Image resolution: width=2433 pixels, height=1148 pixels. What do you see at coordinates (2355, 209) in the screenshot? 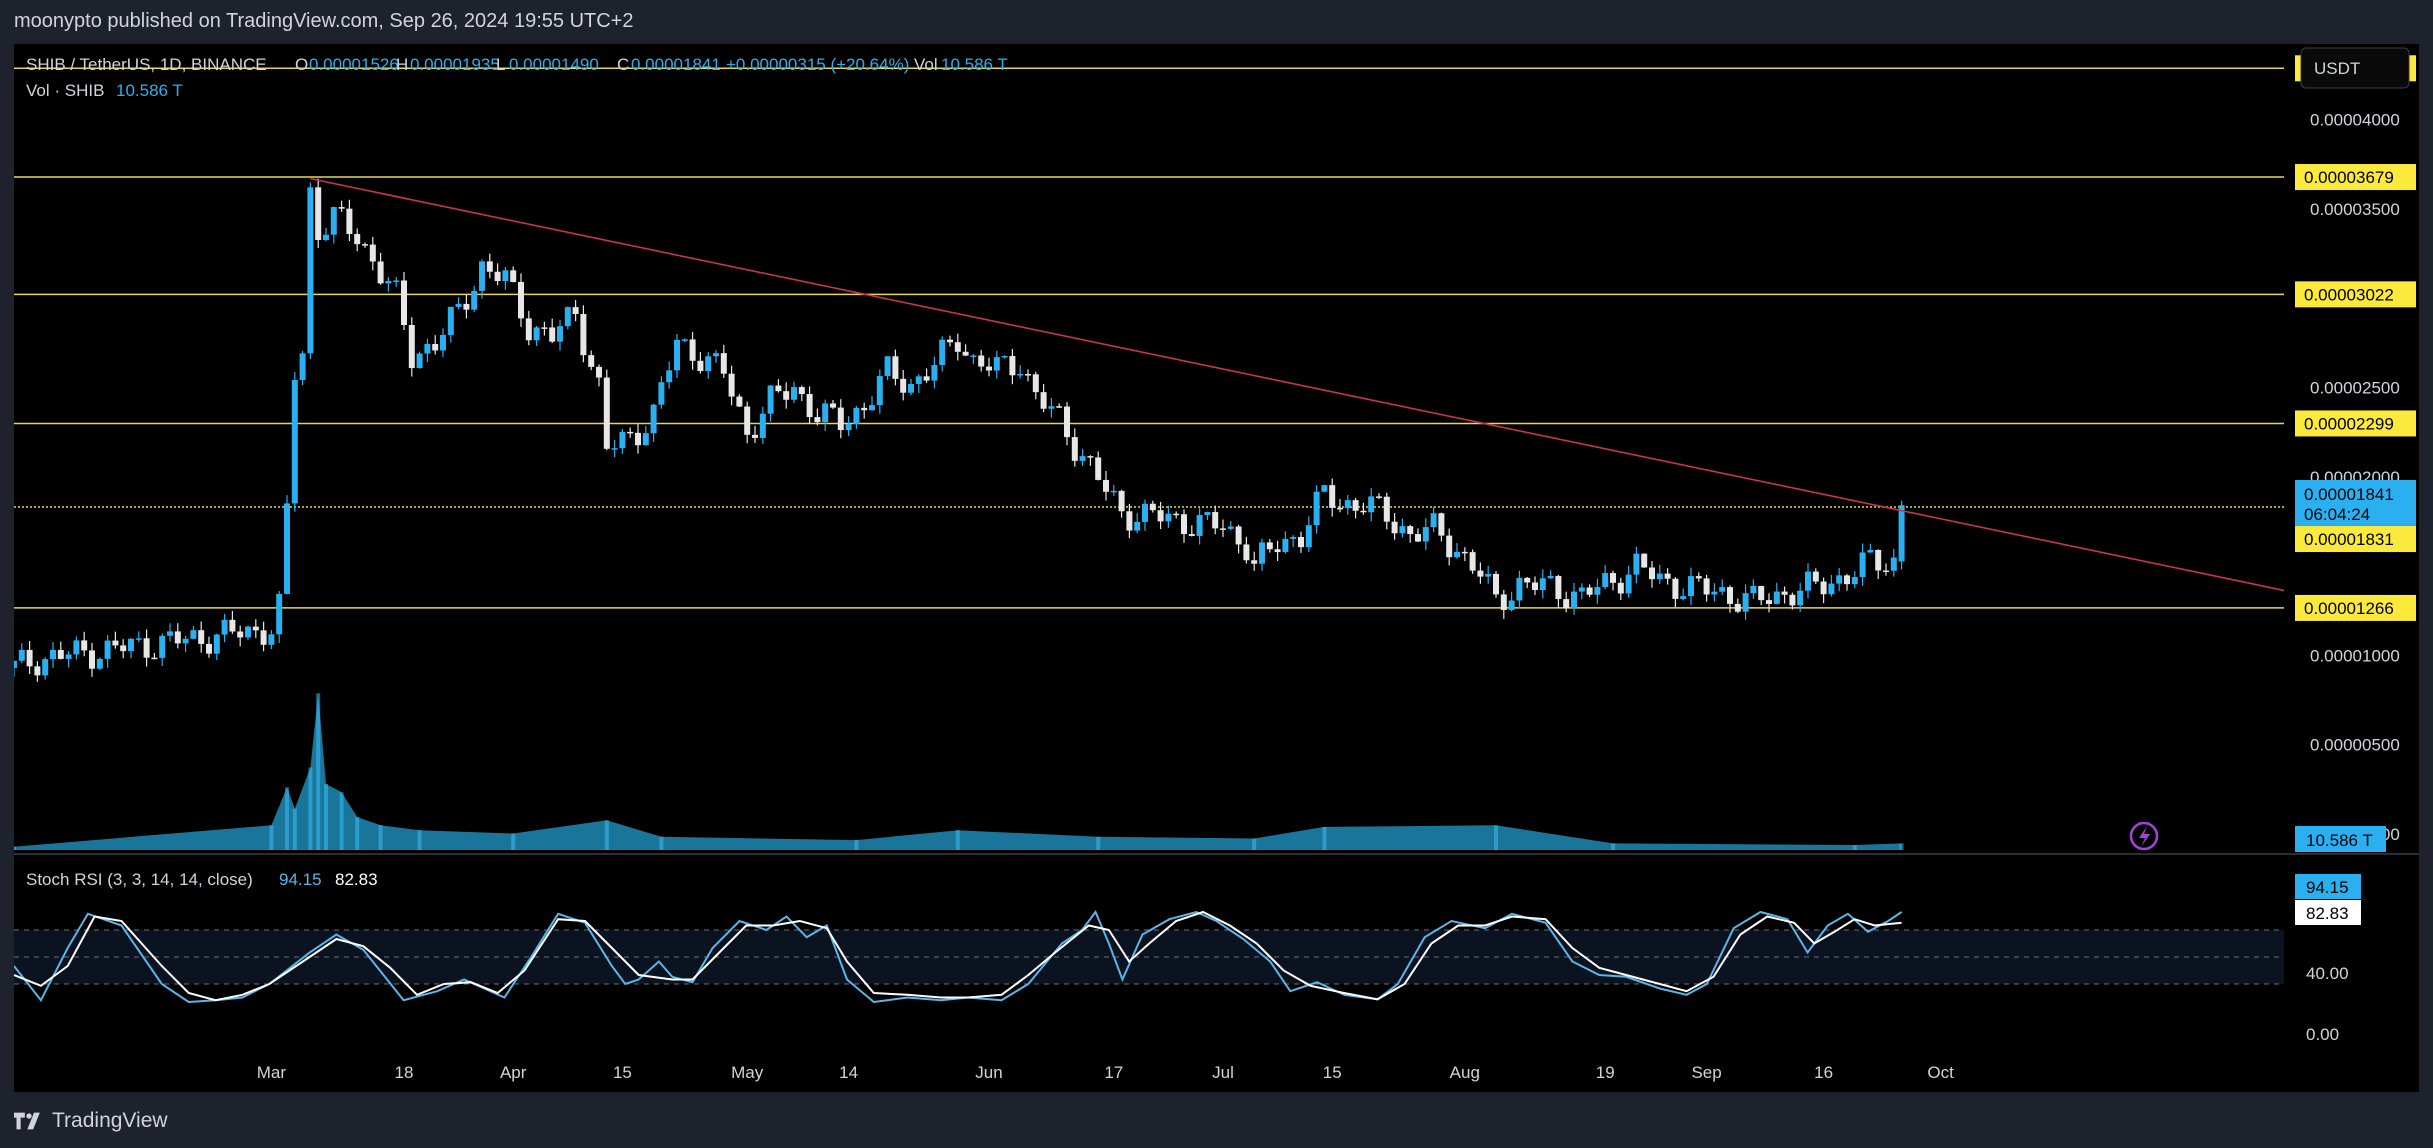
I see `y-tick-label-1: 0.00003500` at bounding box center [2355, 209].